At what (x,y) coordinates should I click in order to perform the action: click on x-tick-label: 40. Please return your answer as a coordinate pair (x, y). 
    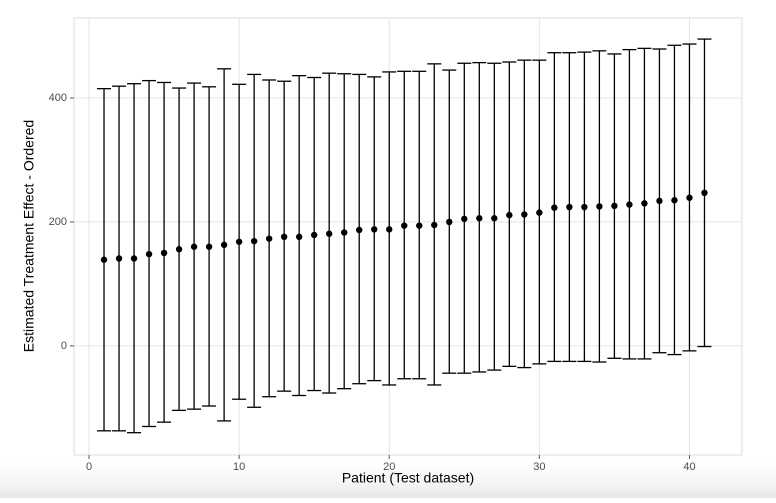
    Looking at the image, I should click on (689, 467).